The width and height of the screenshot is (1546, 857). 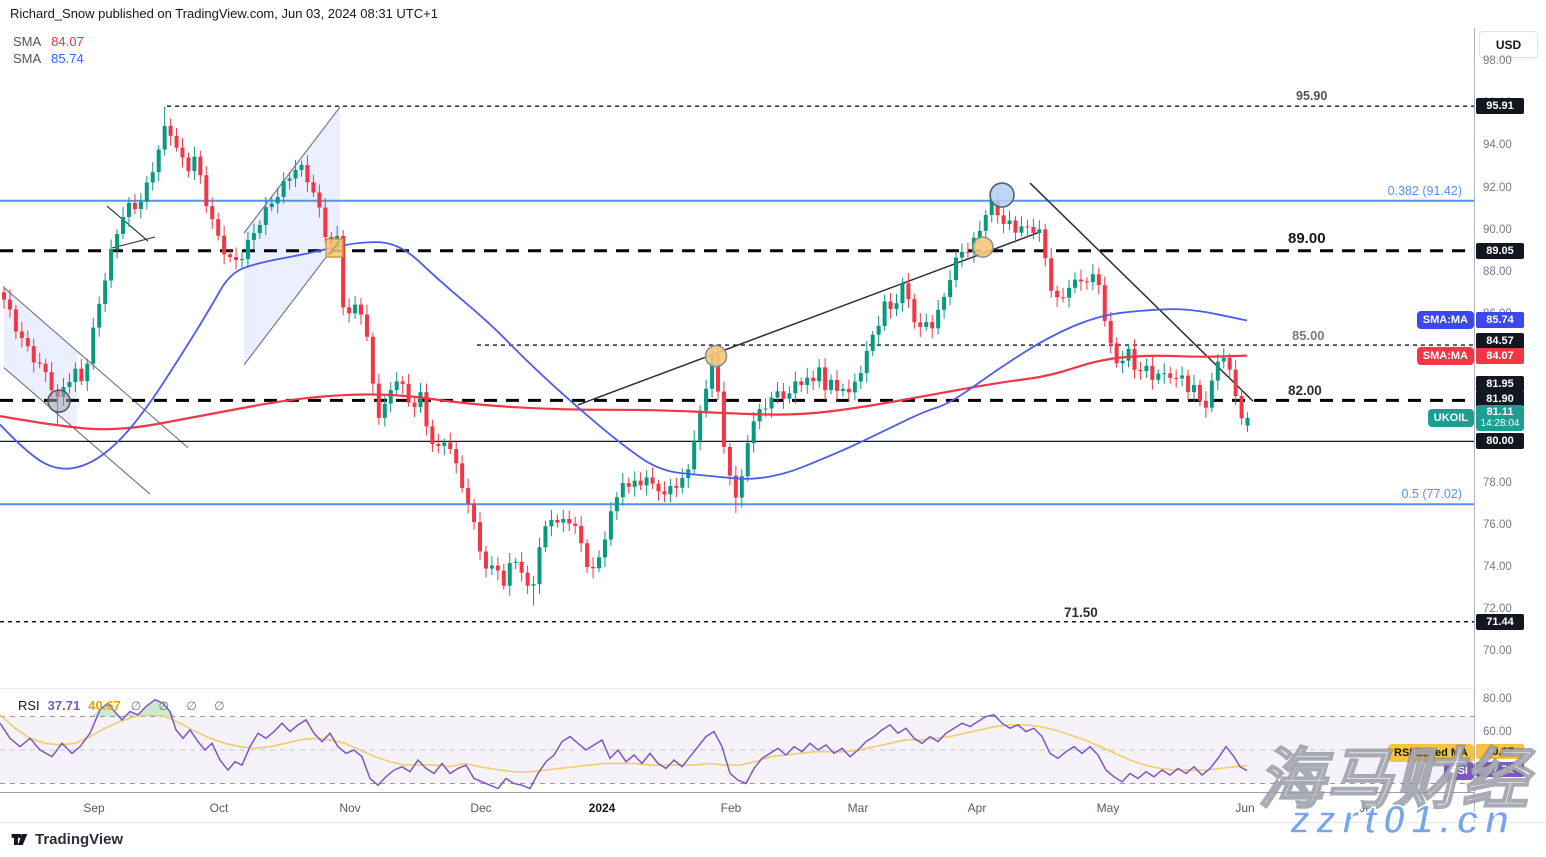 What do you see at coordinates (1497, 61) in the screenshot?
I see `price-tick-98.00: 98.00` at bounding box center [1497, 61].